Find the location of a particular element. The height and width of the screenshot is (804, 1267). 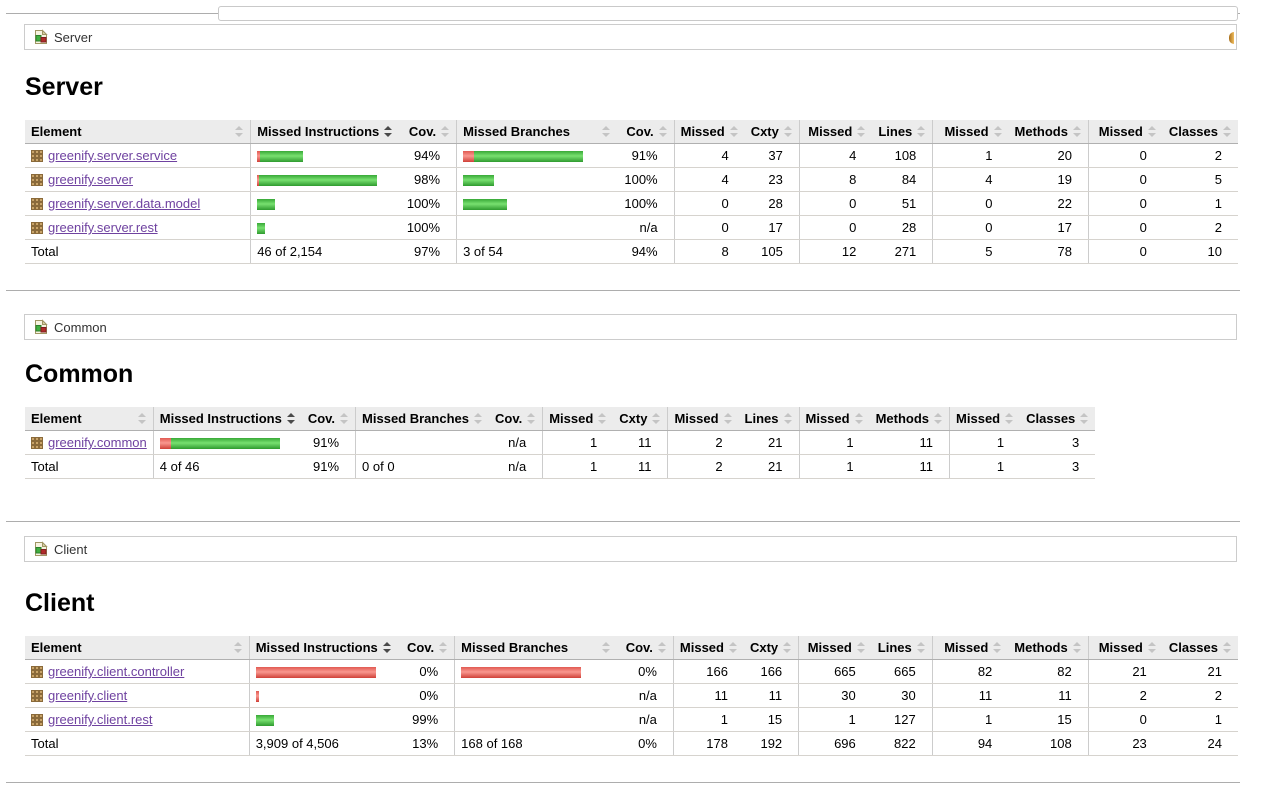

branch-coverage: 100% is located at coordinates (645, 179).